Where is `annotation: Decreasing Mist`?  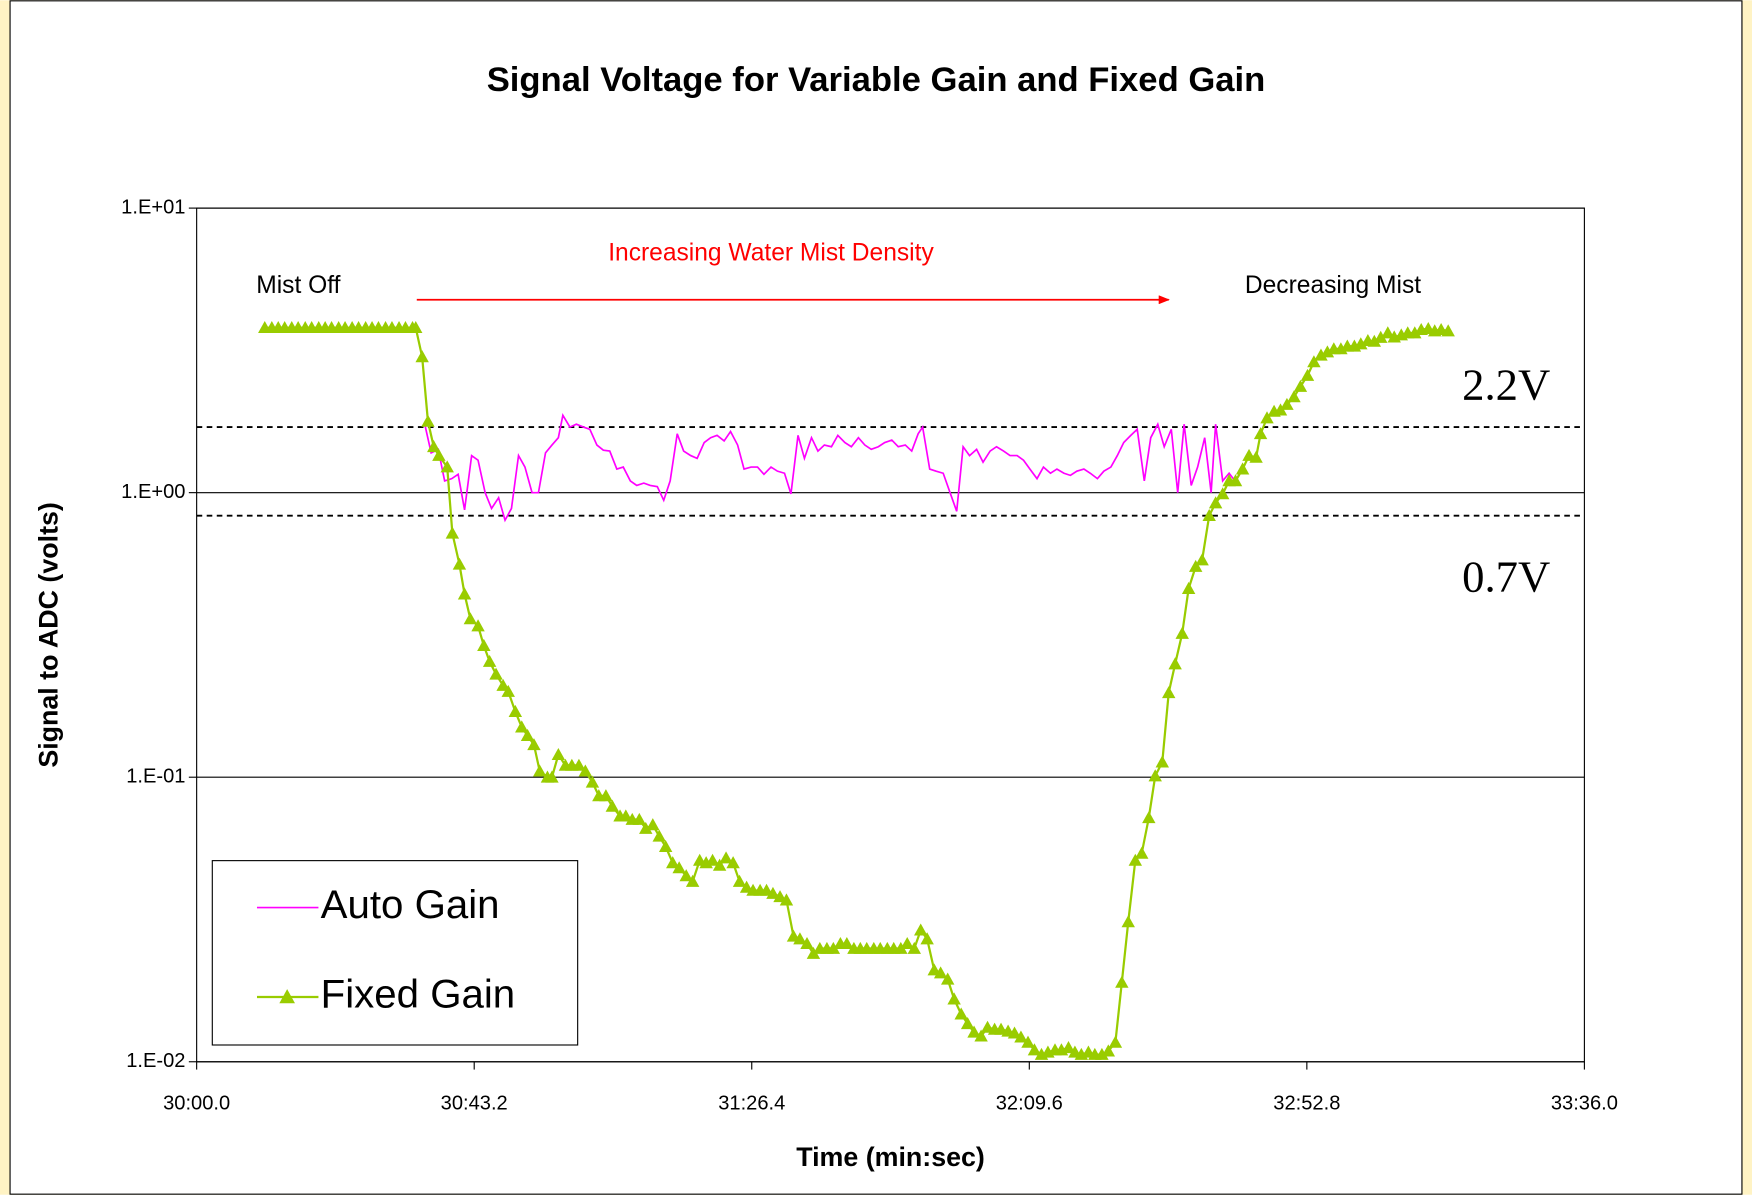
annotation: Decreasing Mist is located at coordinates (1333, 285).